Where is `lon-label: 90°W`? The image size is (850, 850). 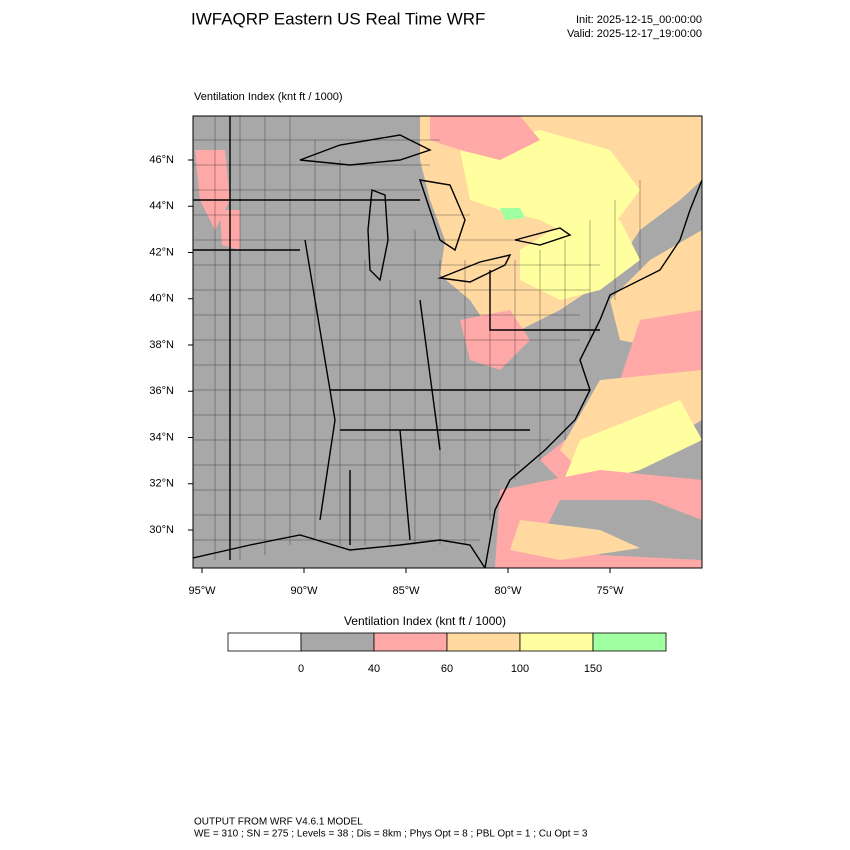 lon-label: 90°W is located at coordinates (304, 591).